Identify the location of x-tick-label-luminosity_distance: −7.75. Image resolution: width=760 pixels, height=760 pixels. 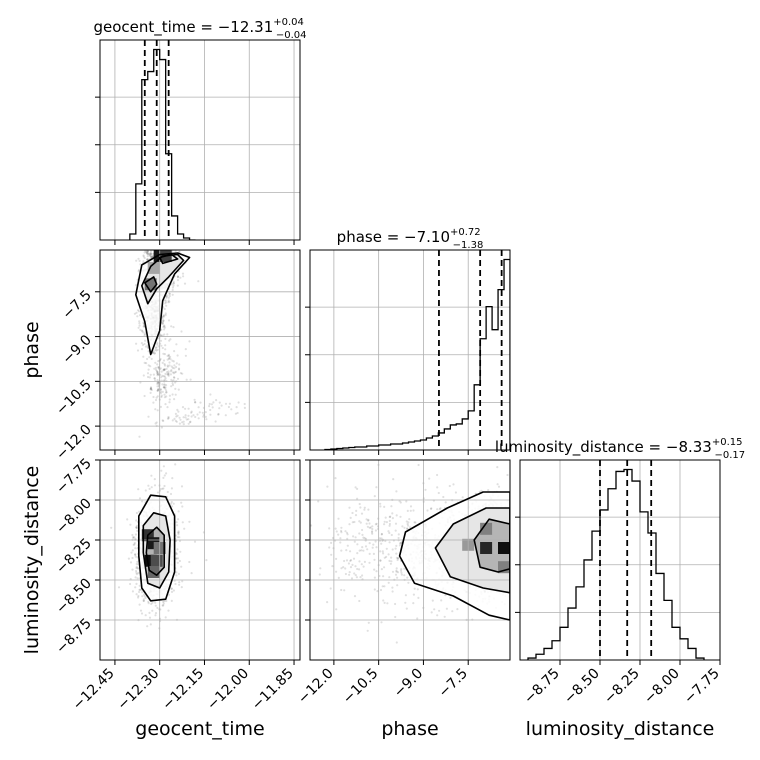
(702, 687).